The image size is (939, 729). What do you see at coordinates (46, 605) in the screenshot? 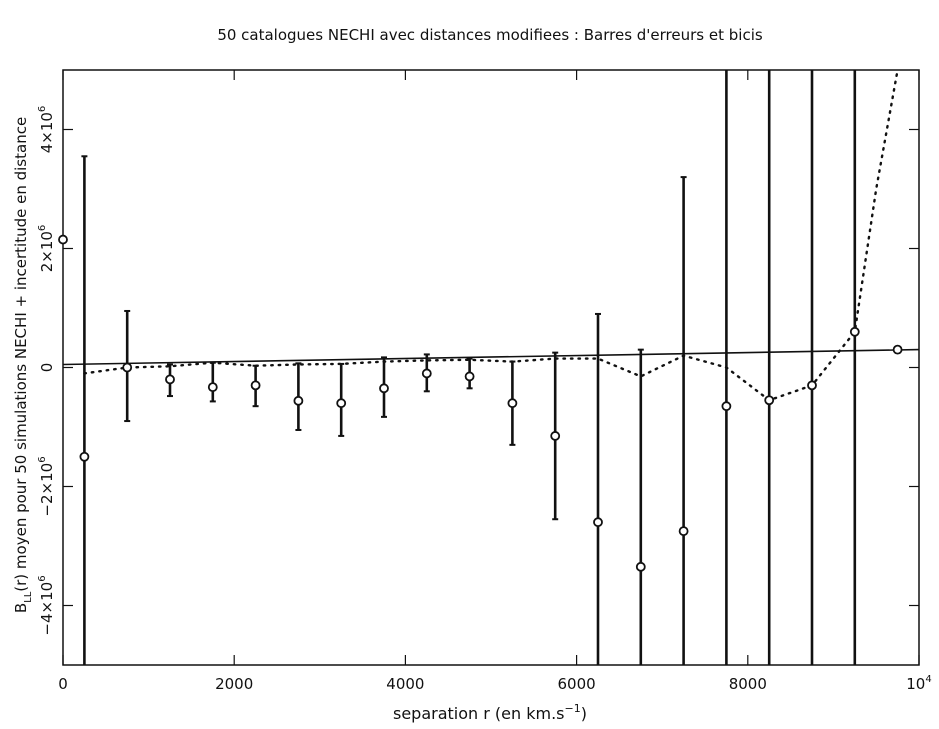
I see `y-tick-label: −4×106` at bounding box center [46, 605].